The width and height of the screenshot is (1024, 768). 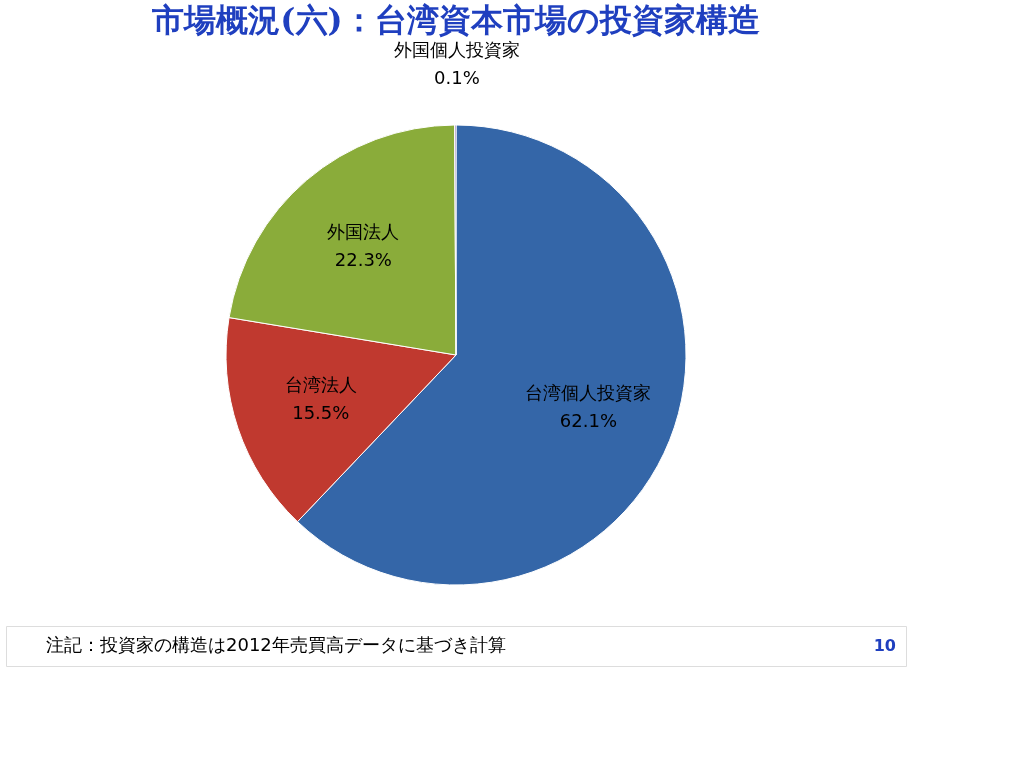 What do you see at coordinates (884, 645) in the screenshot?
I see `text: 10` at bounding box center [884, 645].